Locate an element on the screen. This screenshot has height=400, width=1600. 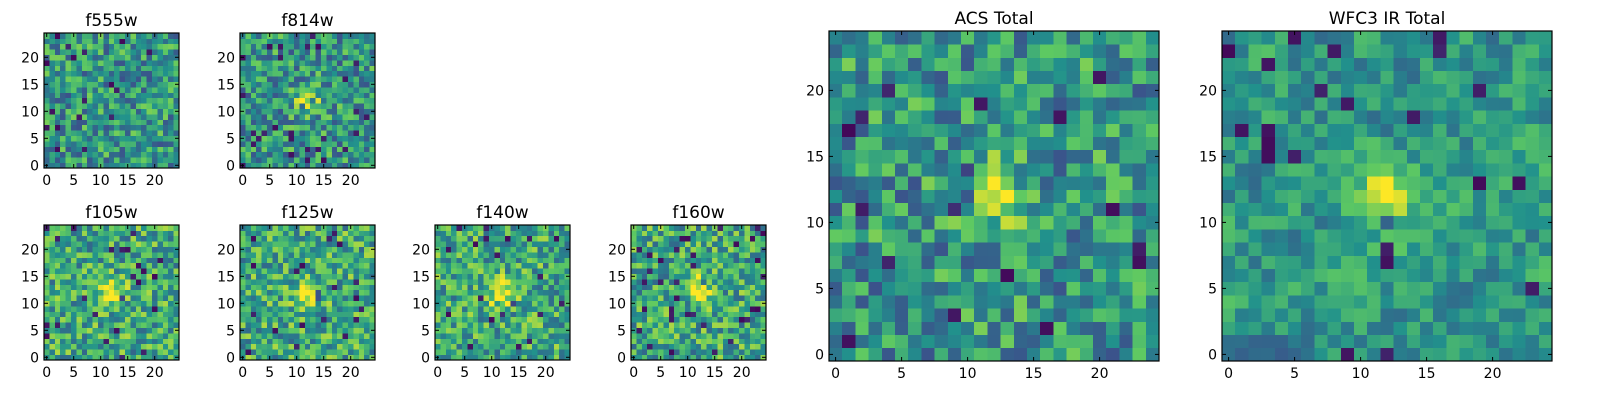
x-tick-label: 0 is located at coordinates (46, 373).